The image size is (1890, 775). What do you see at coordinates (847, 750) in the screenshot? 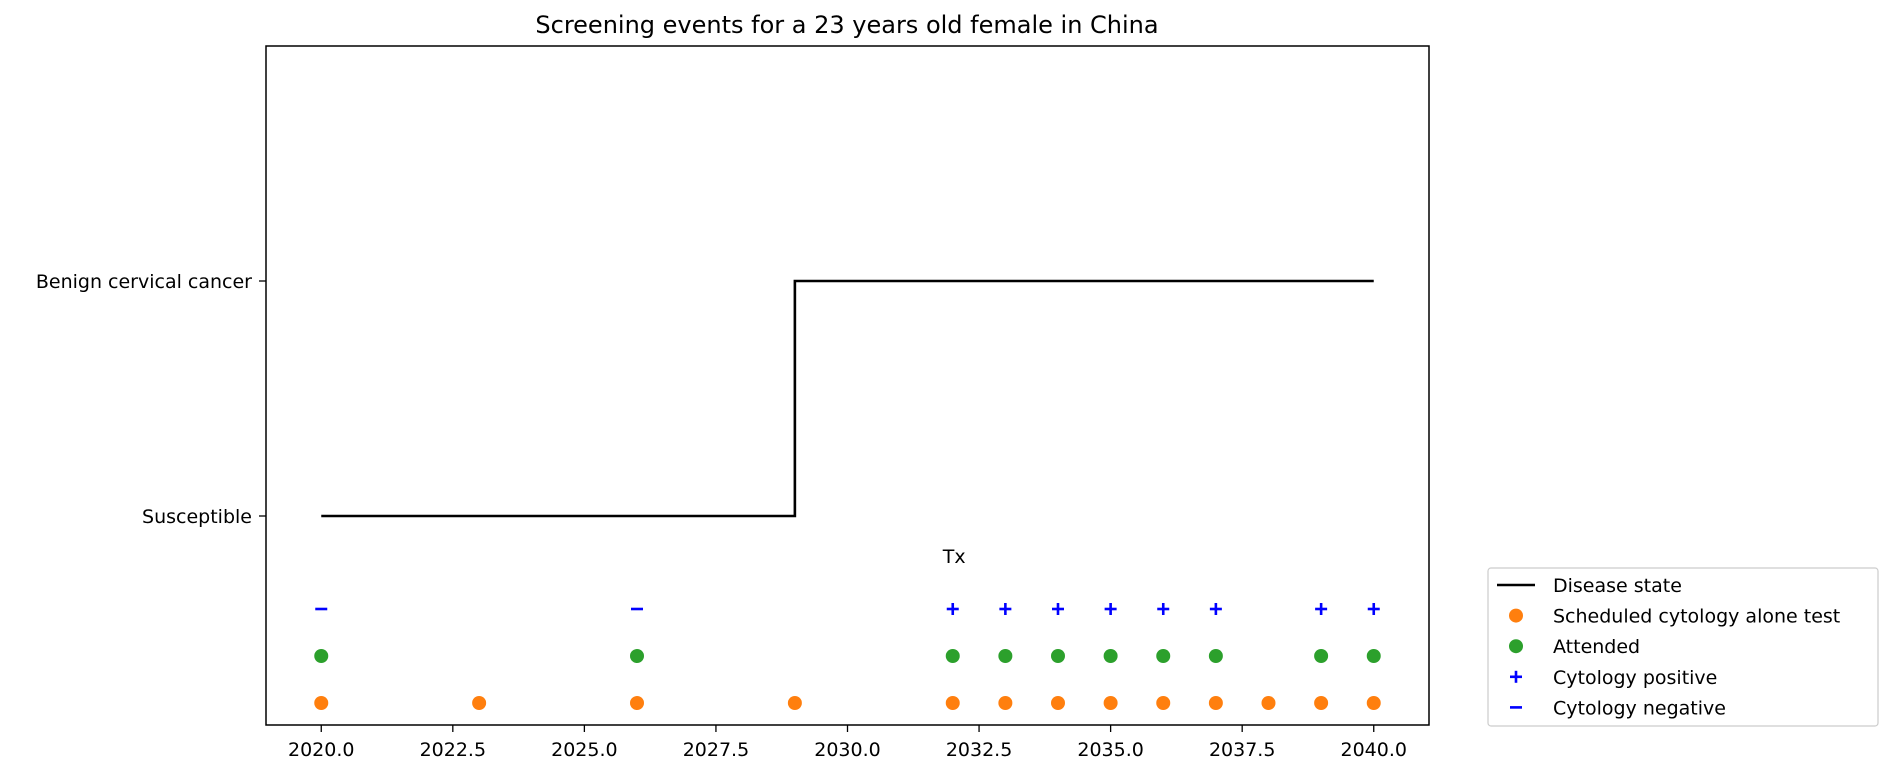
I see `x-tick-label: 2030.0` at bounding box center [847, 750].